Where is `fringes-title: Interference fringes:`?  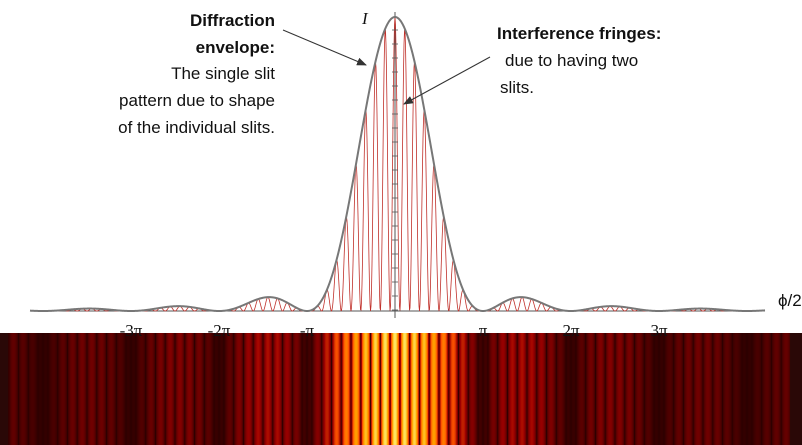
fringes-title: Interference fringes: is located at coordinates (579, 33).